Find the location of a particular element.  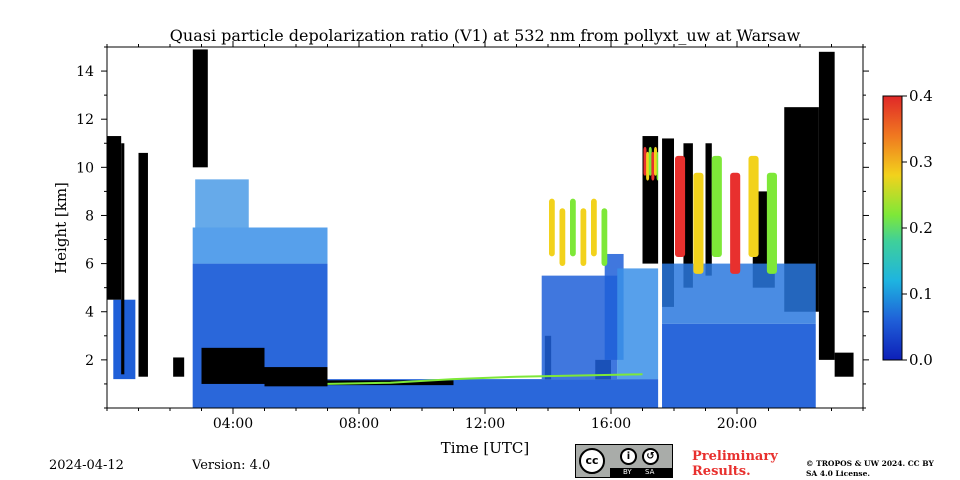

y-tick-label: 6 is located at coordinates (89, 265).